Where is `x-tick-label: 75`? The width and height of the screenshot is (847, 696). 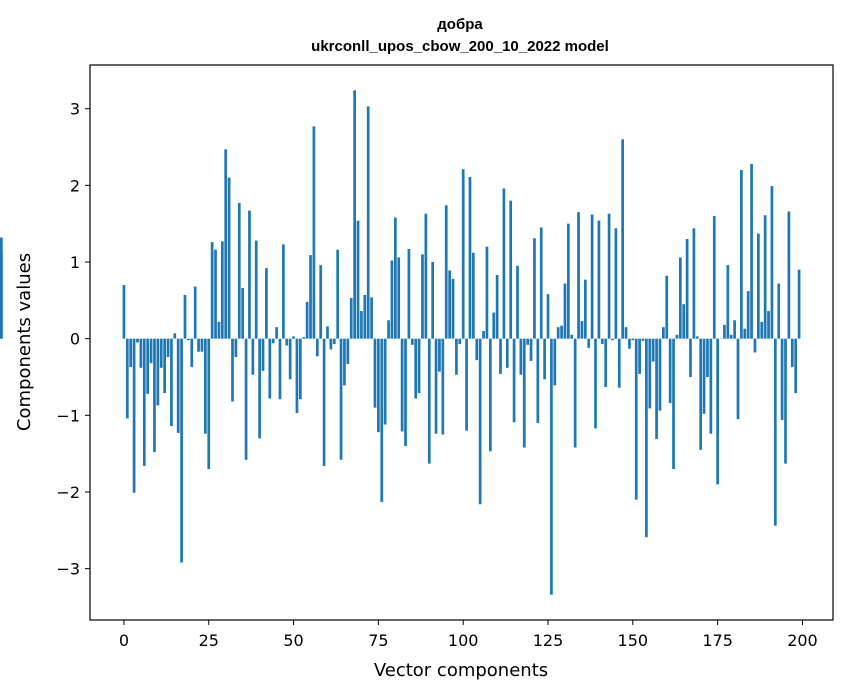
x-tick-label: 75 is located at coordinates (378, 640).